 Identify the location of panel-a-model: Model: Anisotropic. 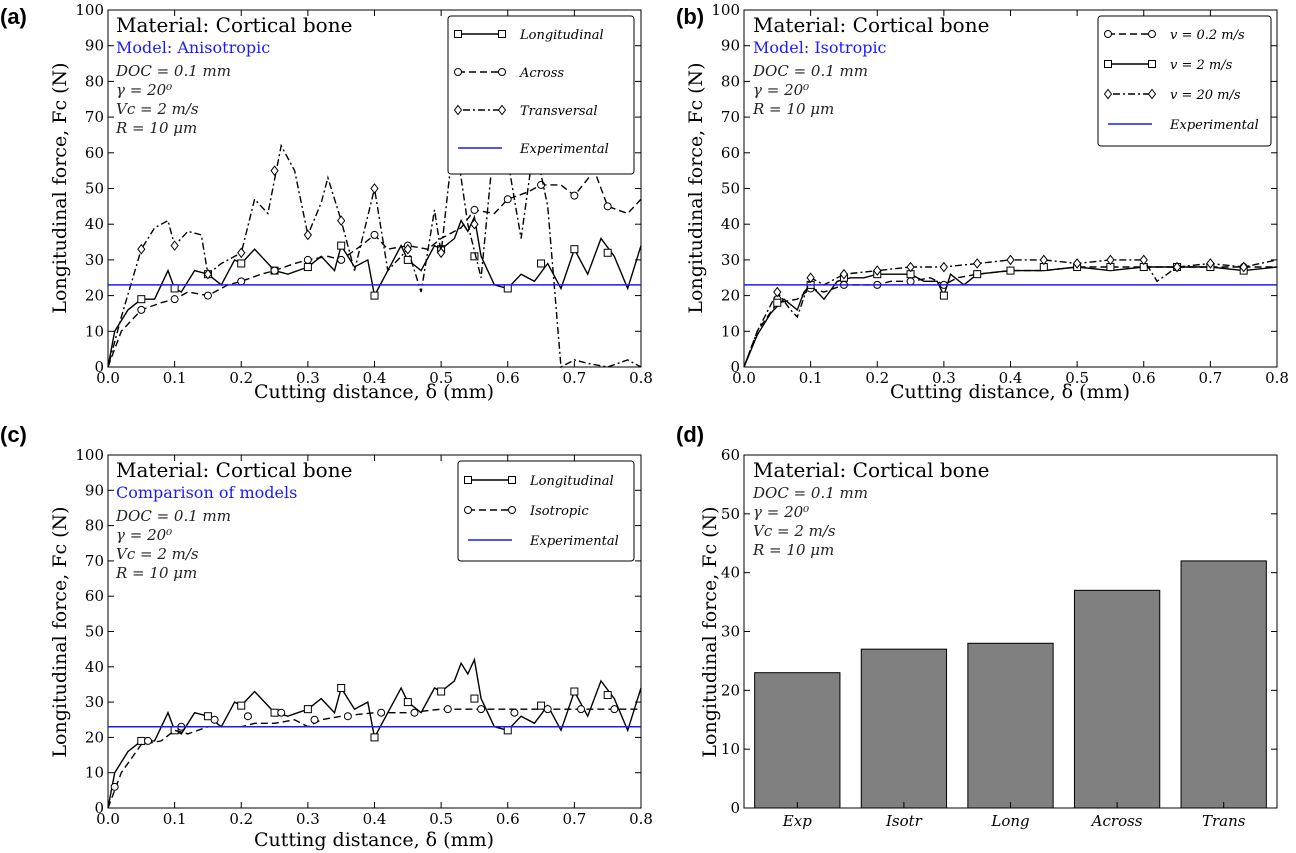
(193, 47).